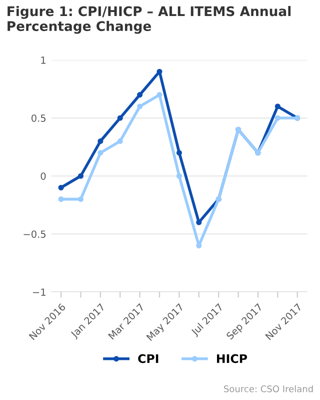 Image resolution: width=320 pixels, height=400 pixels. Describe the element at coordinates (43, 60) in the screenshot. I see `y-tick-label: 1` at that location.